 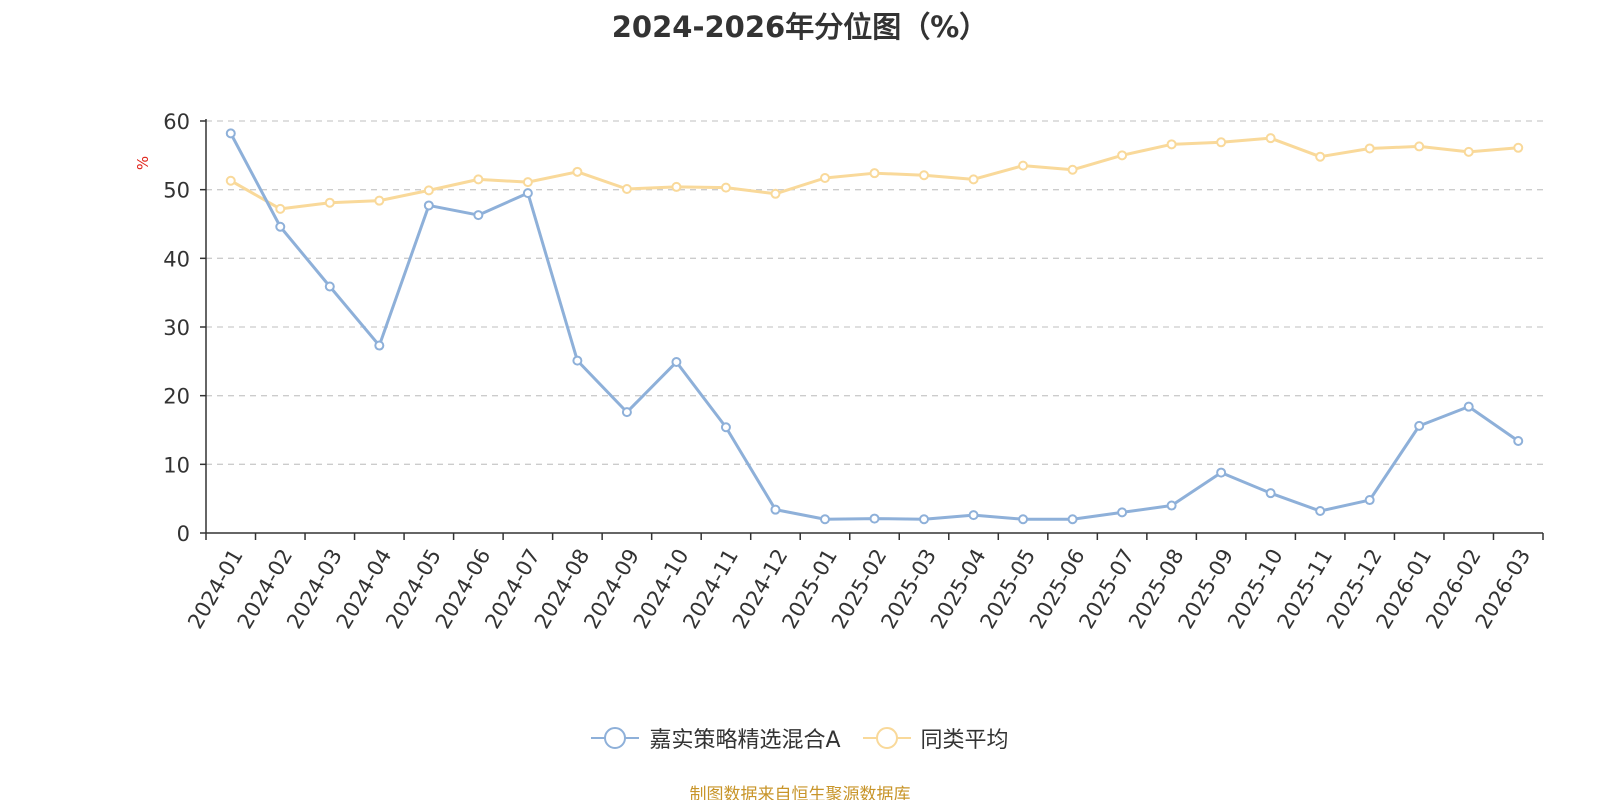 I want to click on y-axis-unit-label: %, so click(x=143, y=163).